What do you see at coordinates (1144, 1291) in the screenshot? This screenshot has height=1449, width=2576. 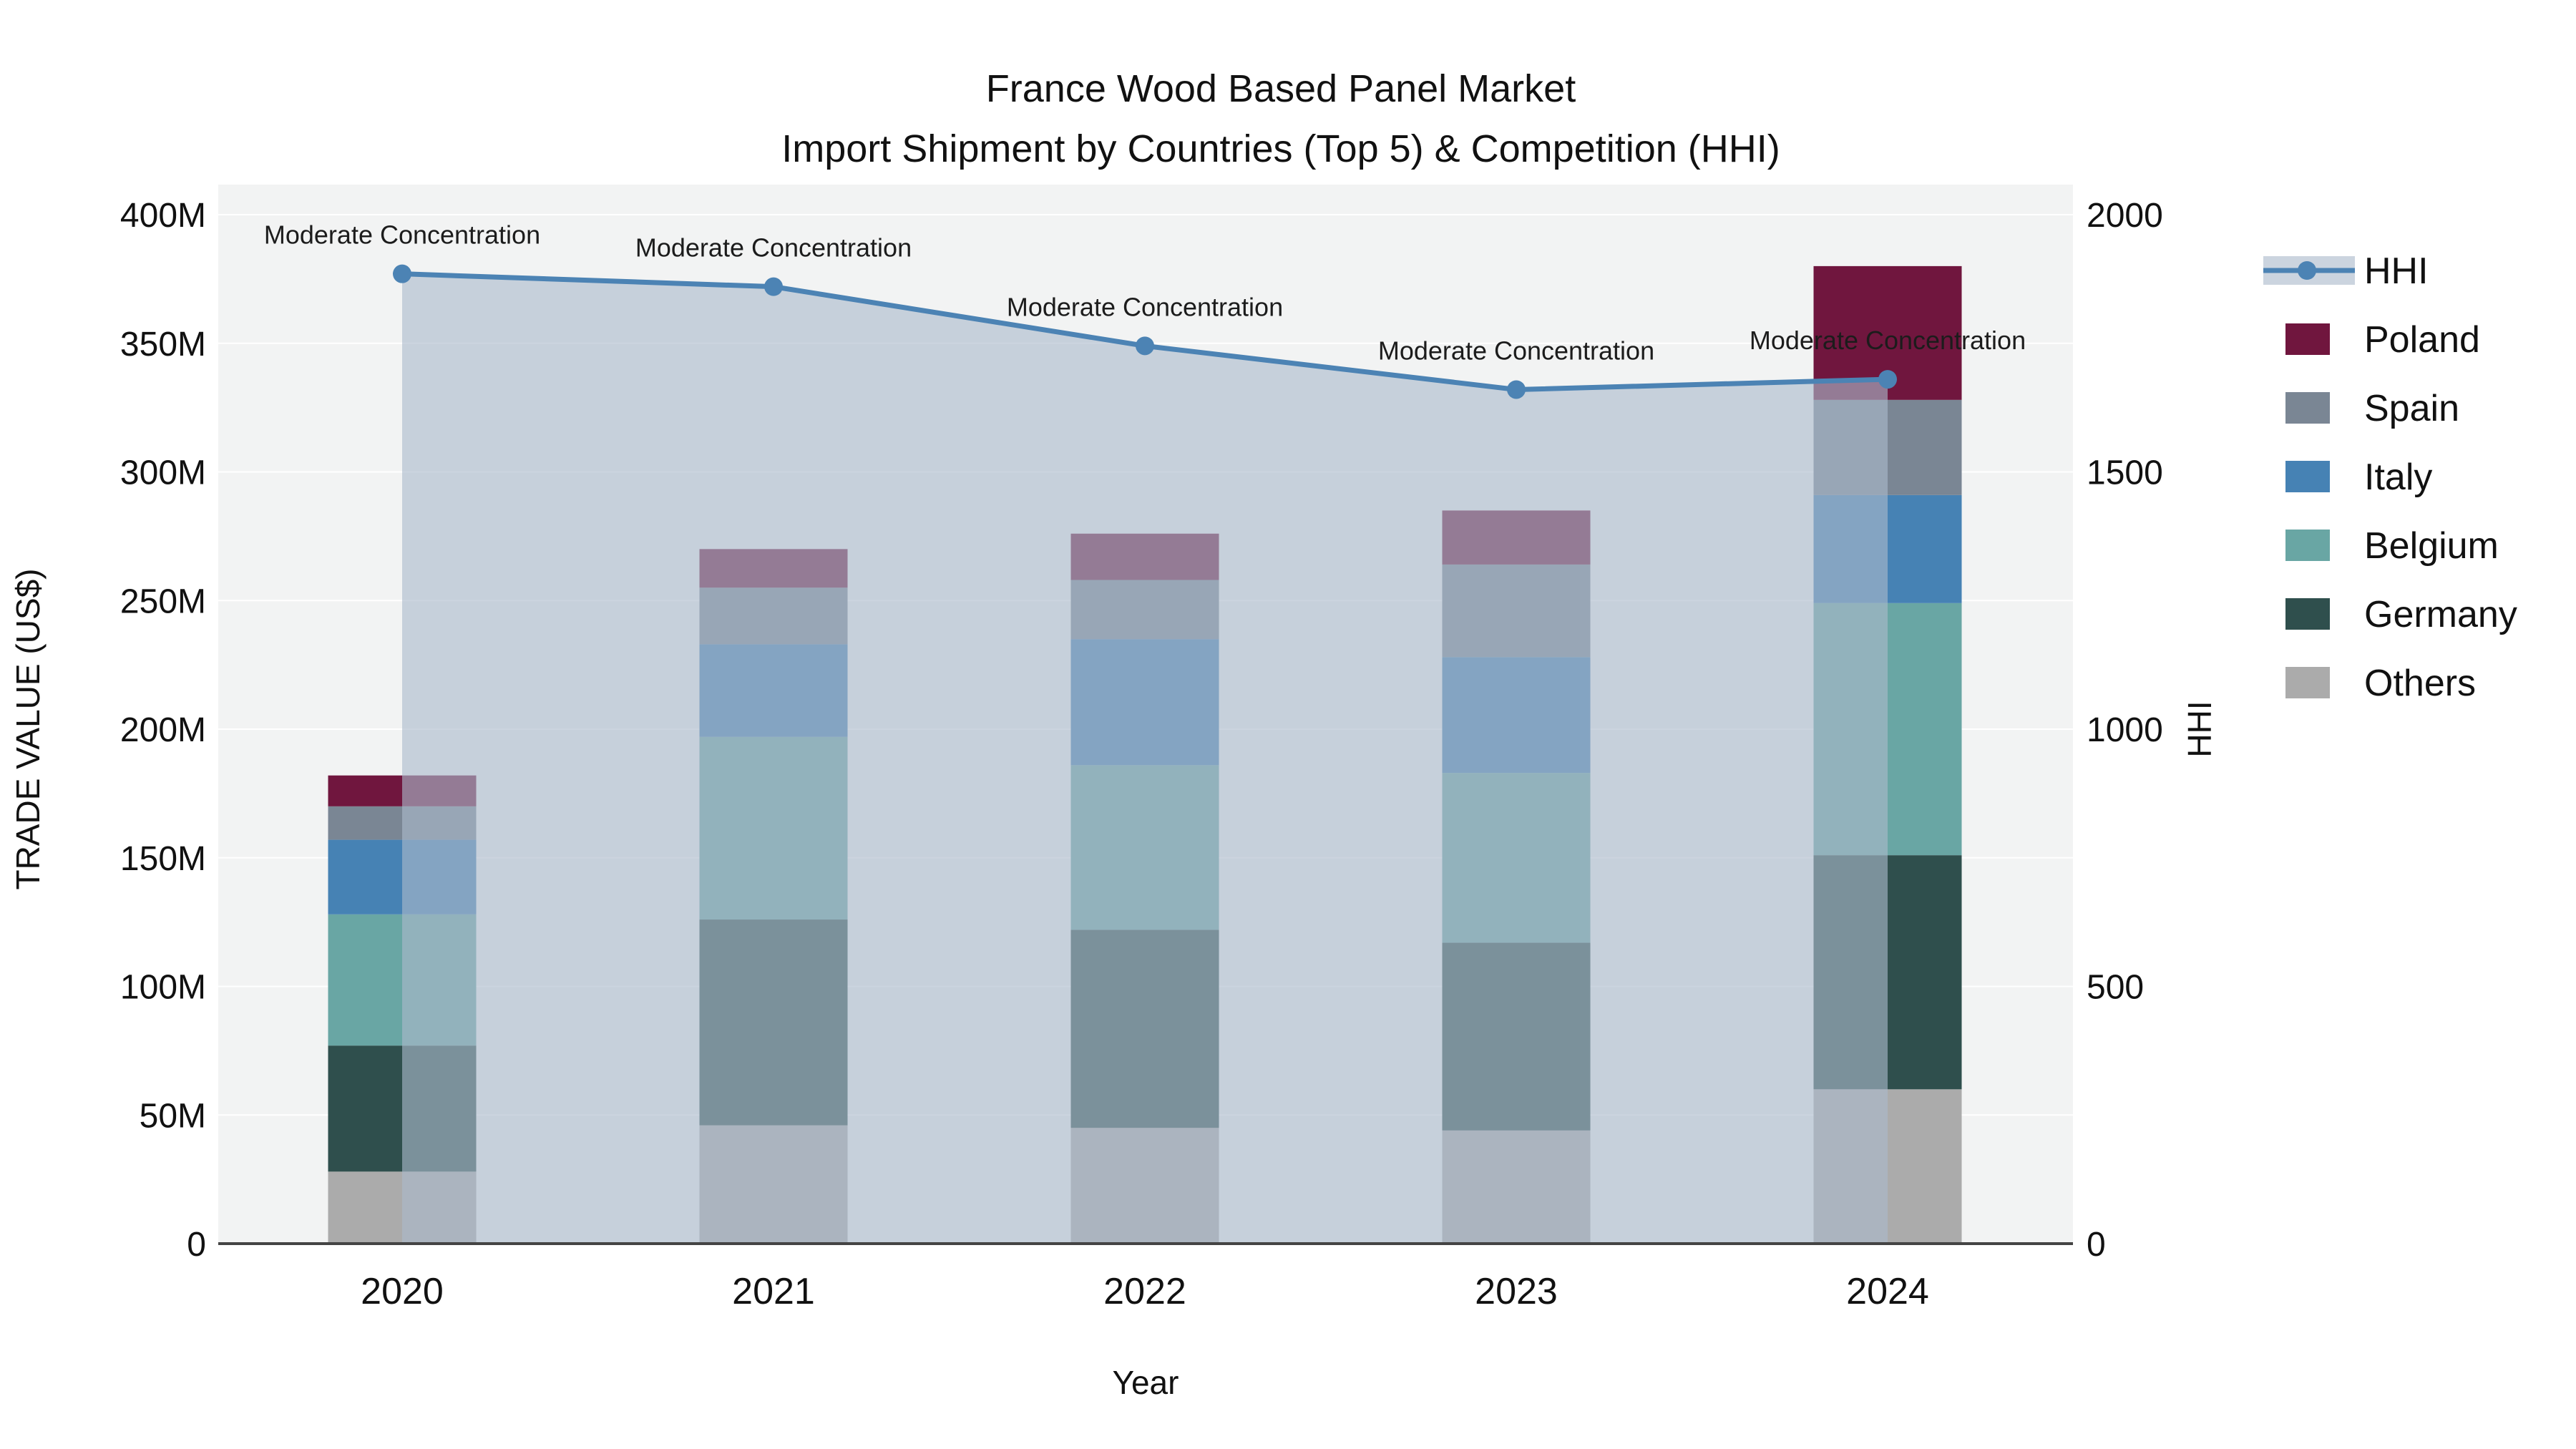 I see `x-tick-2022: 2022` at bounding box center [1144, 1291].